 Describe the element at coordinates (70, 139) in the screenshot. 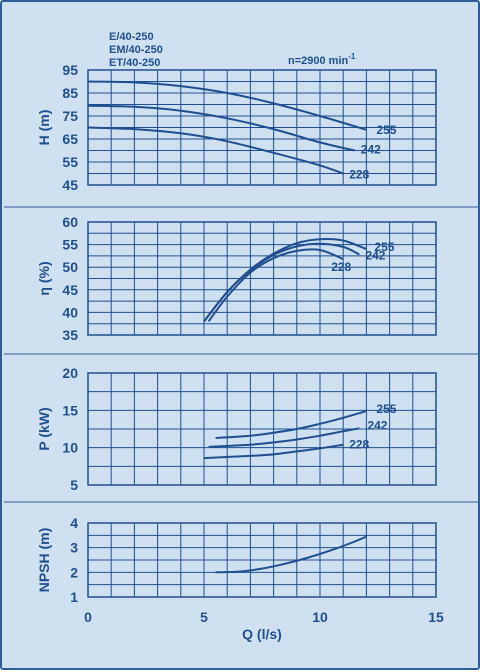

I see `y-tick-label: 65` at that location.